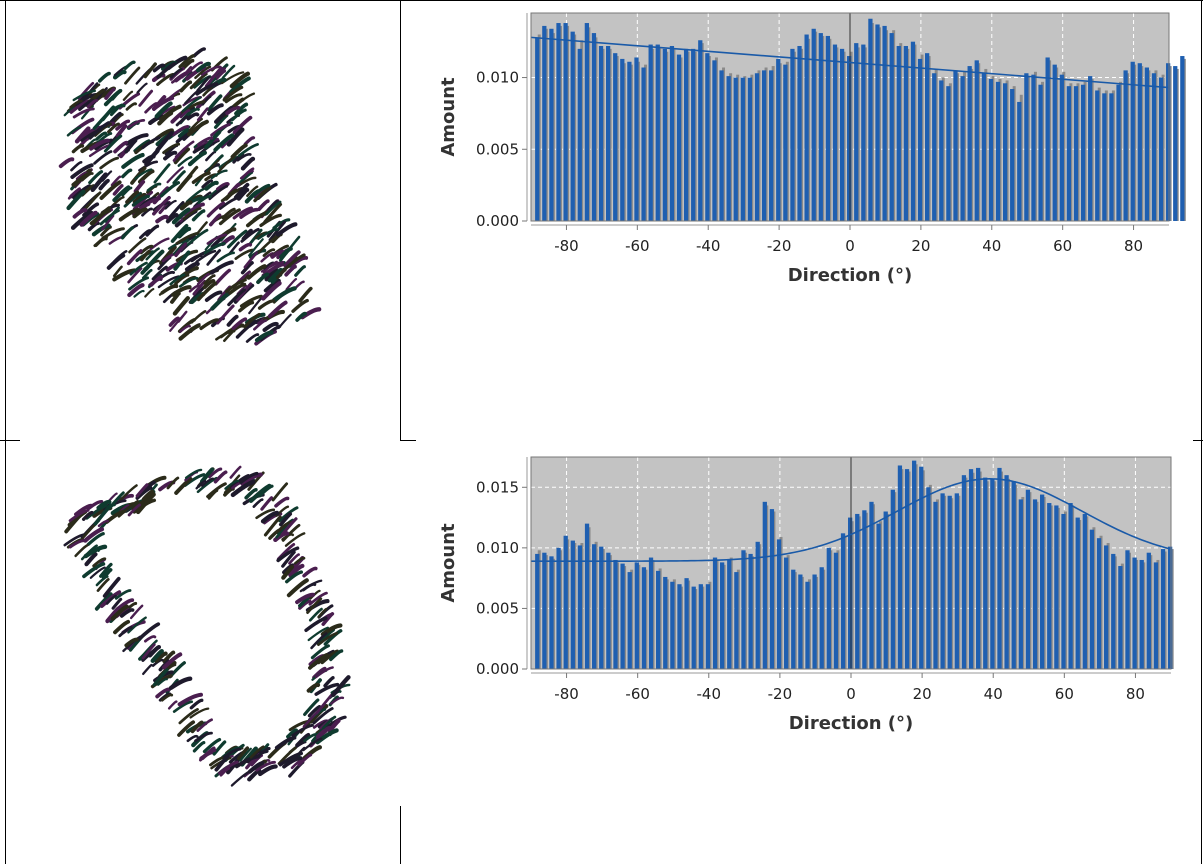 This screenshot has width=1203, height=864. I want to click on x-tick-label: 0, so click(850, 246).